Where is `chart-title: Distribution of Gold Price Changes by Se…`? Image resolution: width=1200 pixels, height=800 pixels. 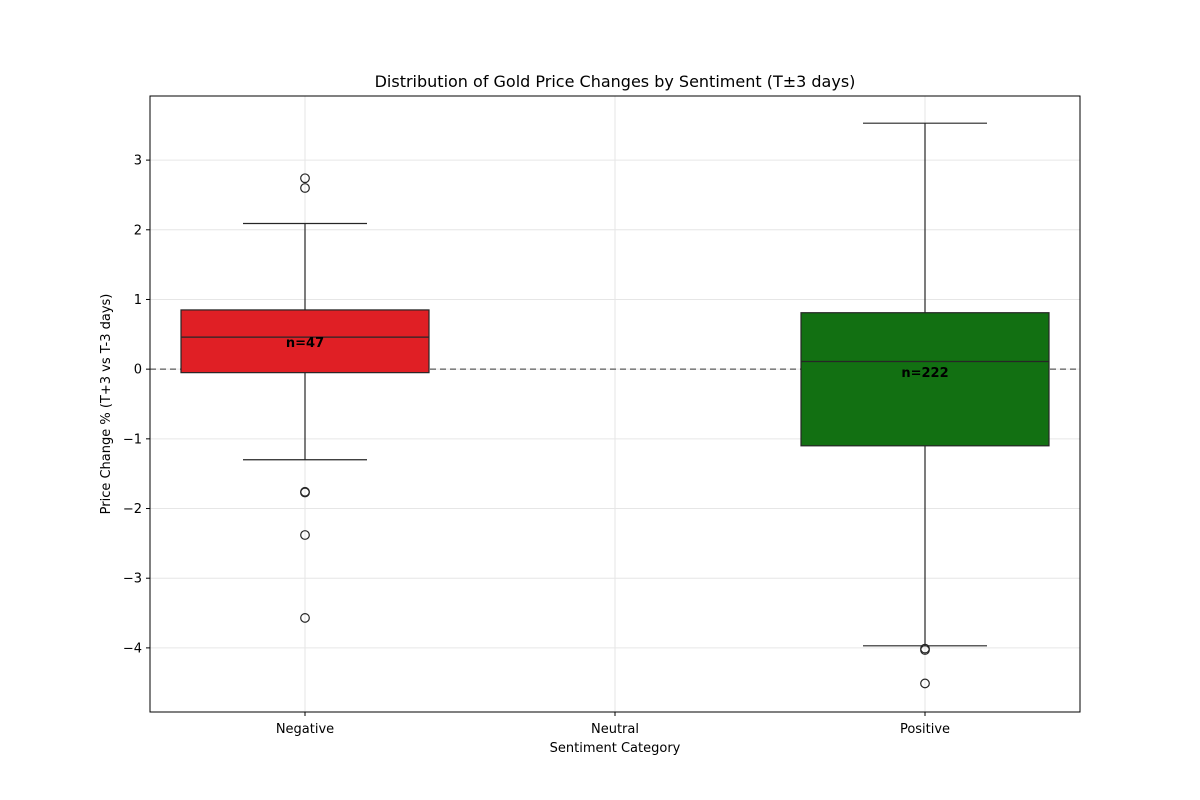 chart-title: Distribution of Gold Price Changes by Se… is located at coordinates (615, 81).